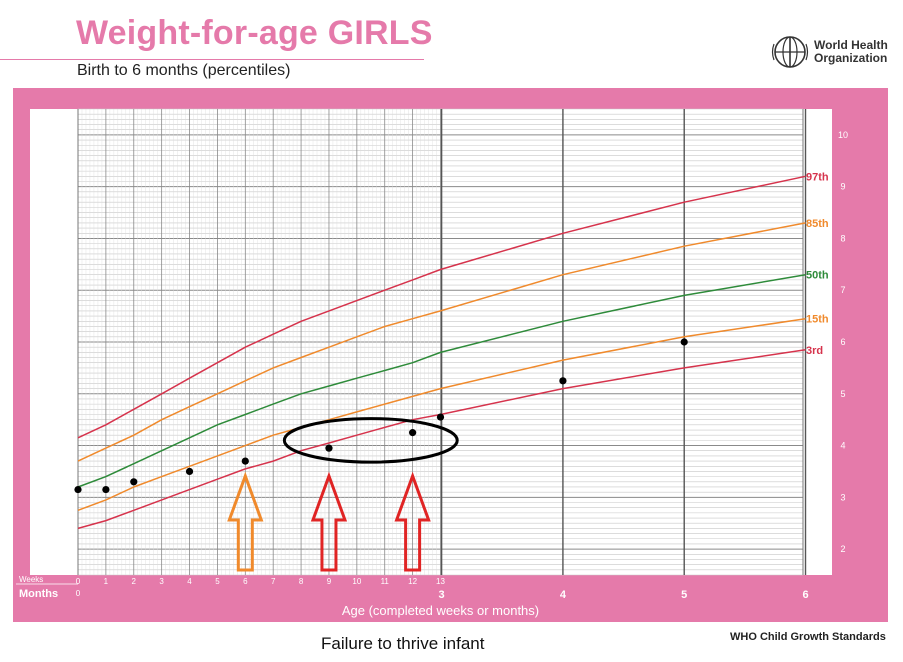 This screenshot has height=662, width=903. What do you see at coordinates (301, 581) in the screenshot?
I see `week-tick-label: 8` at bounding box center [301, 581].